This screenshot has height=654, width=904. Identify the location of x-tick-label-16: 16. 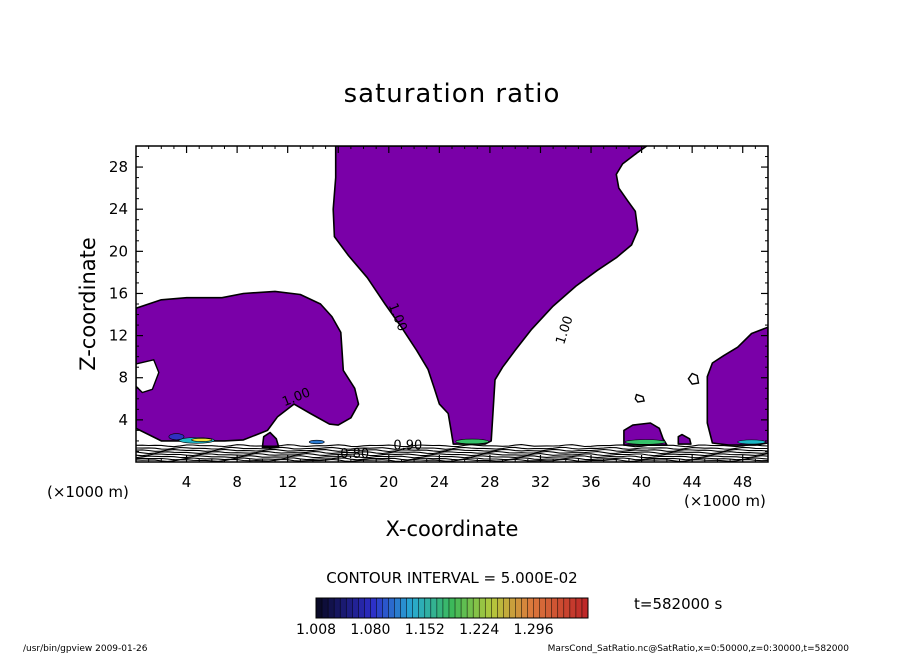
(338, 482).